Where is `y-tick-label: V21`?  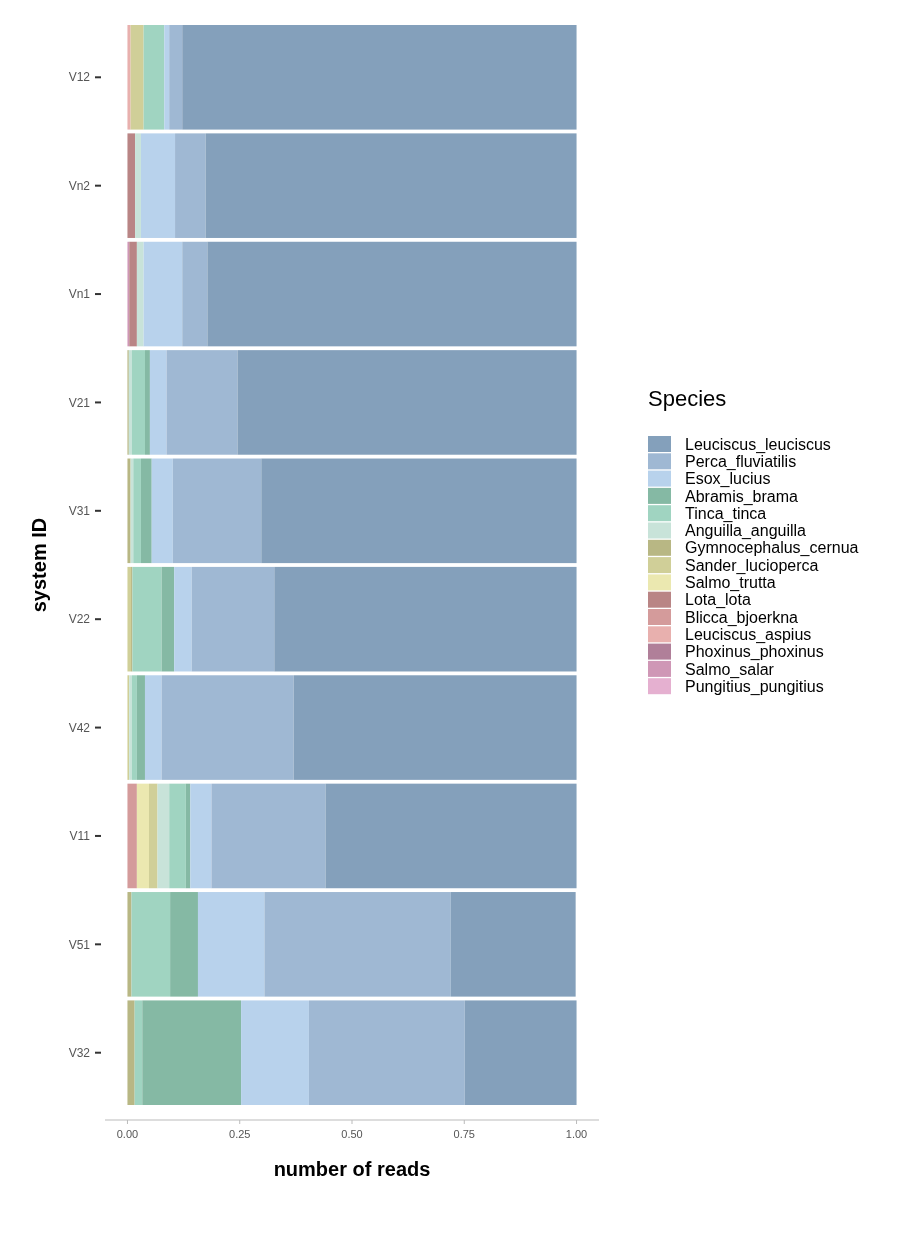
y-tick-label: V21 is located at coordinates (79, 402).